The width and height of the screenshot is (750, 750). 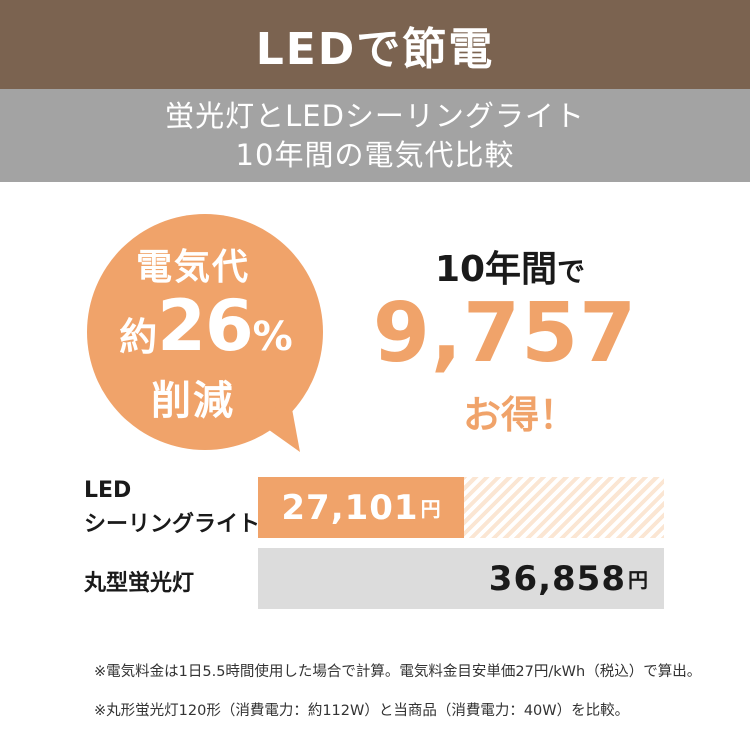 What do you see at coordinates (139, 583) in the screenshot?
I see `fluorescent-label: 丸型蛍光灯` at bounding box center [139, 583].